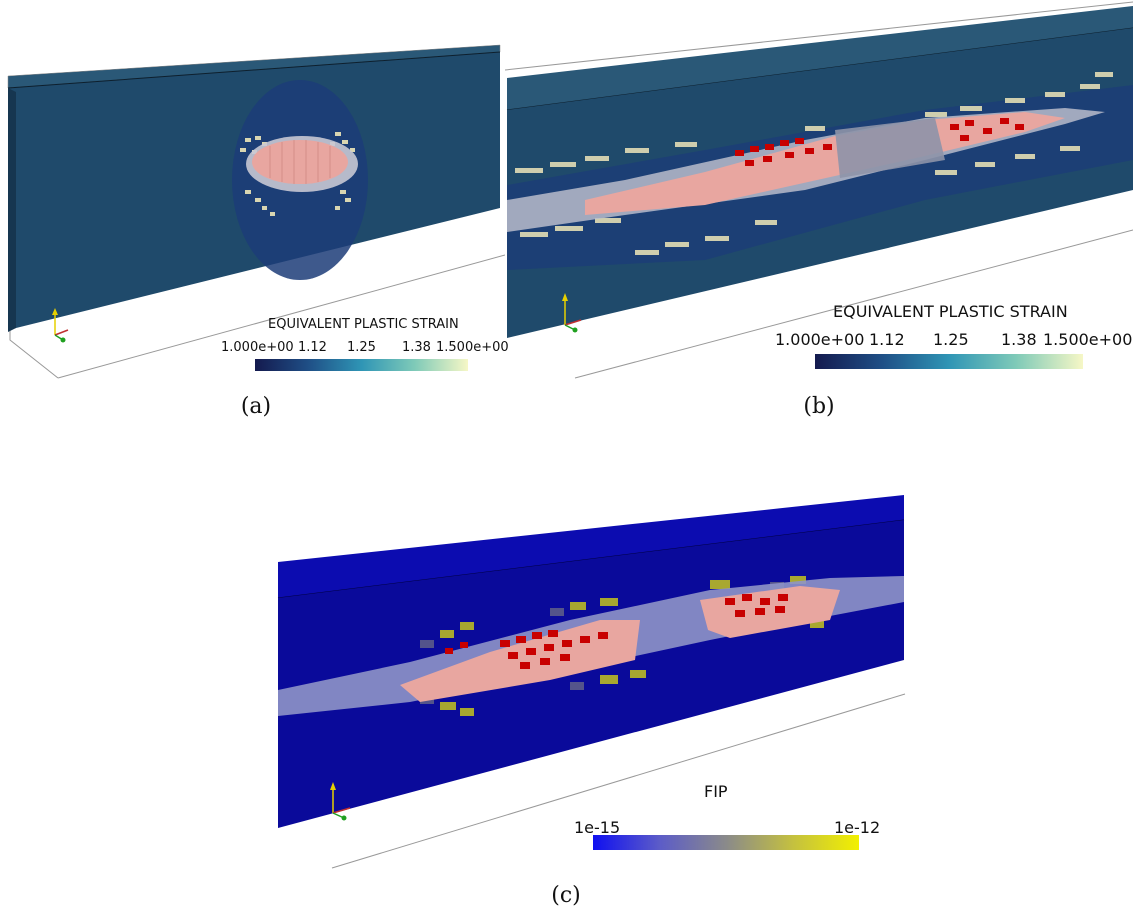 The image size is (1133, 913). What do you see at coordinates (256, 406) in the screenshot?
I see `panel-a-caption: (a)` at bounding box center [256, 406].